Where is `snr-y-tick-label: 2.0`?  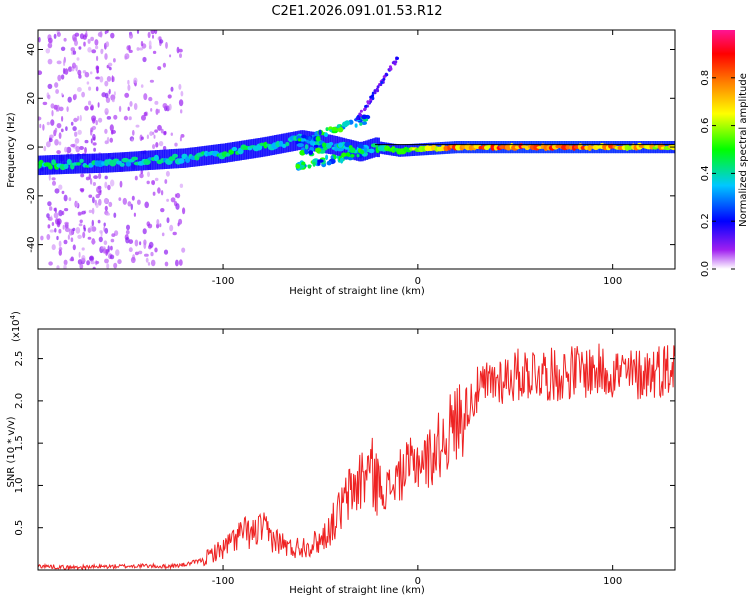
snr-y-tick-label: 2.0 is located at coordinates (19, 401).